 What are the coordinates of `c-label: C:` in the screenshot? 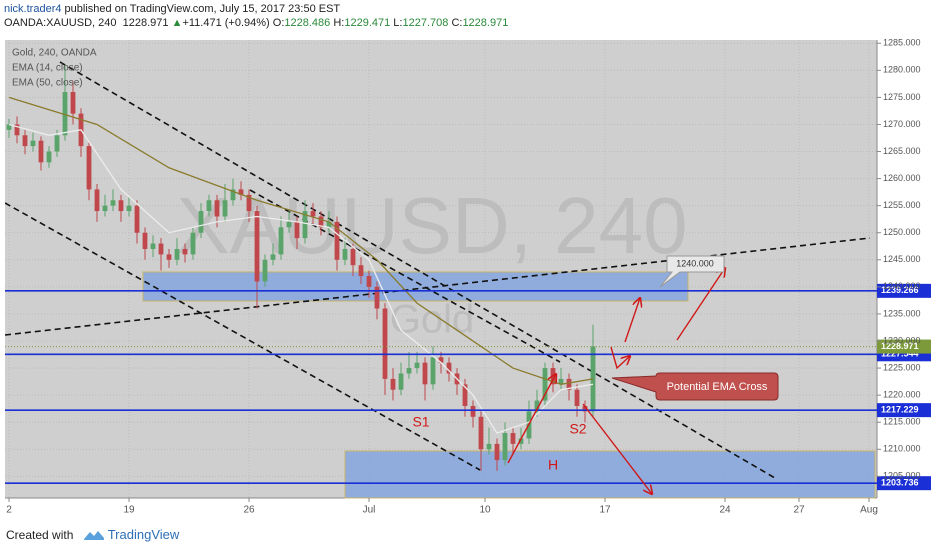 It's located at (457, 23).